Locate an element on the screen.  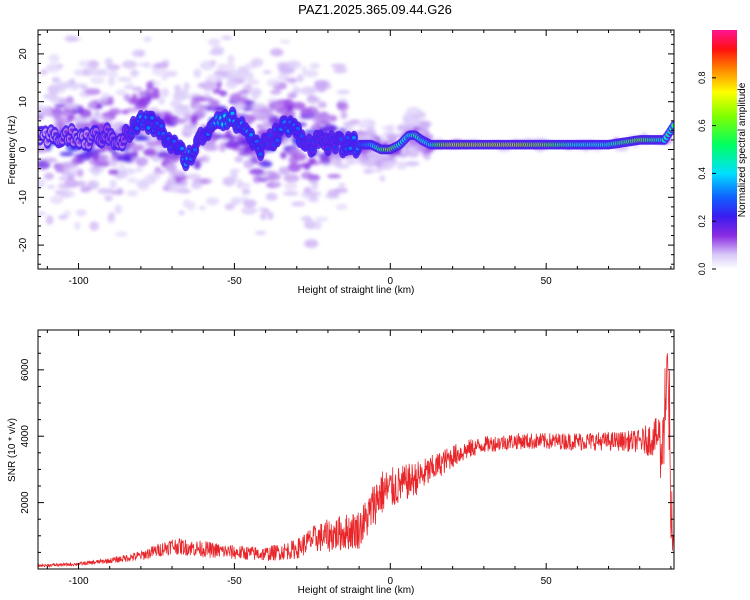
figure-title: PAZ1.2025.365.09.44.G26 is located at coordinates (375, 9).